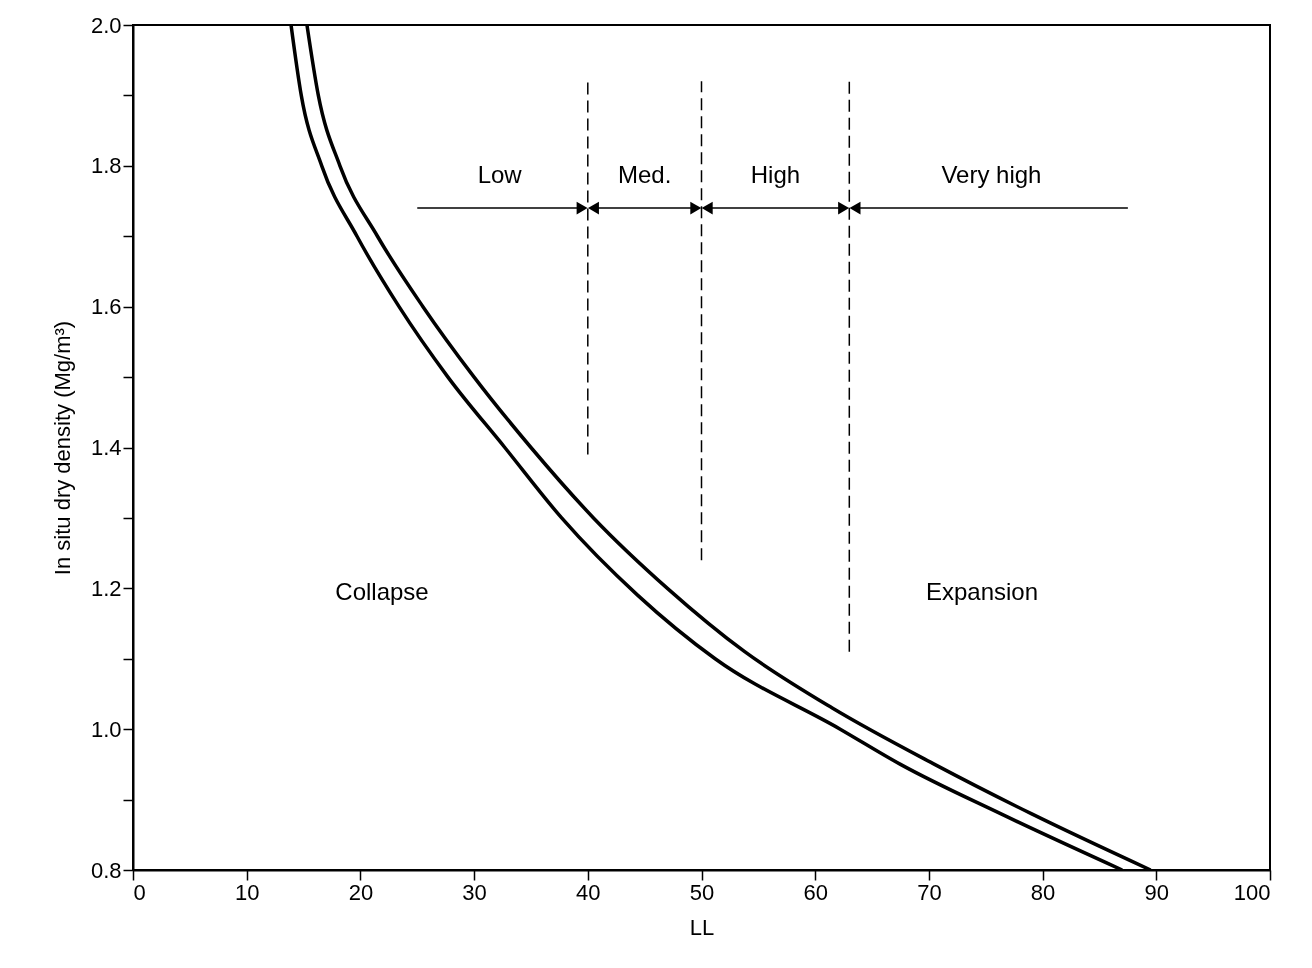 This screenshot has height=968, width=1312. Describe the element at coordinates (815, 892) in the screenshot. I see `x-tick-label: 60` at that location.